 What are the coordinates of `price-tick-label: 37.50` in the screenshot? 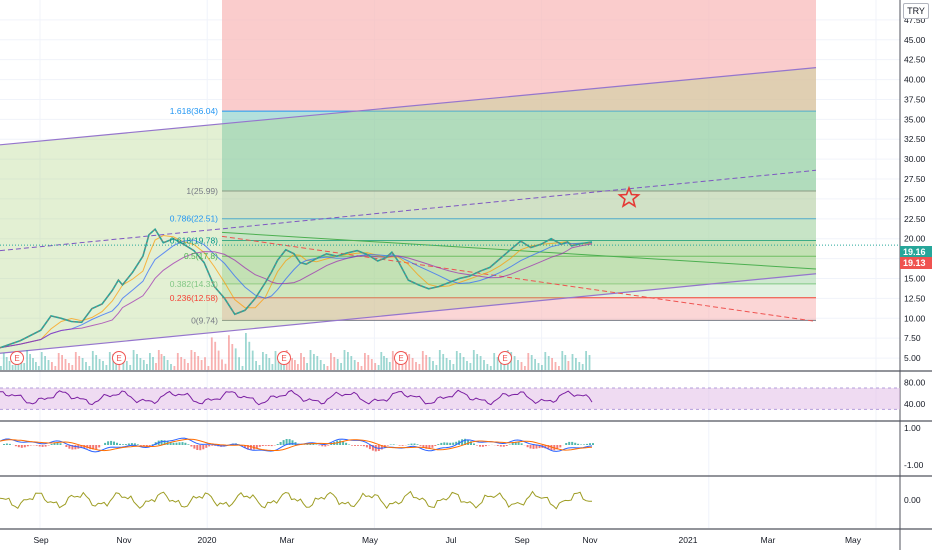 It's located at (915, 99).